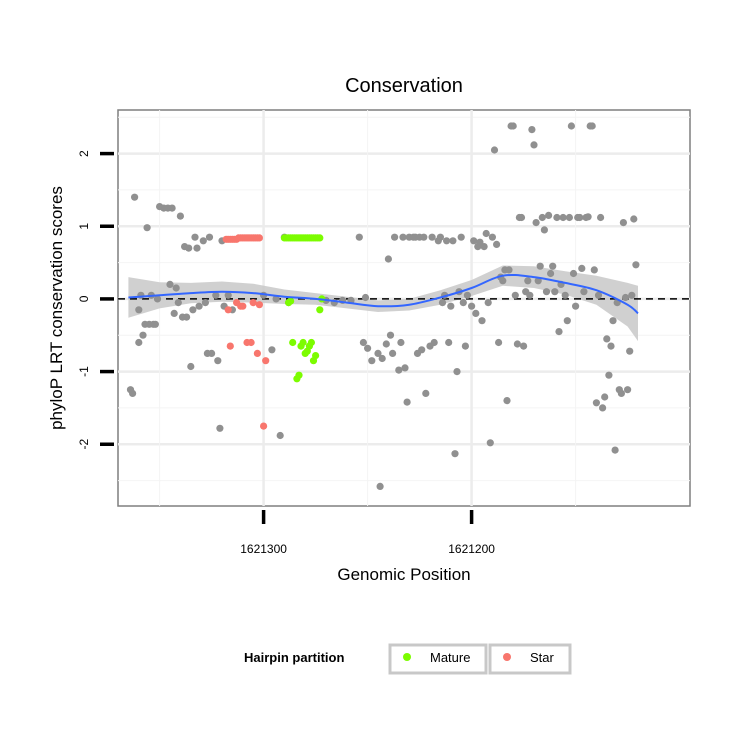 The height and width of the screenshot is (750, 750). I want to click on legend-item-star, so click(530, 659).